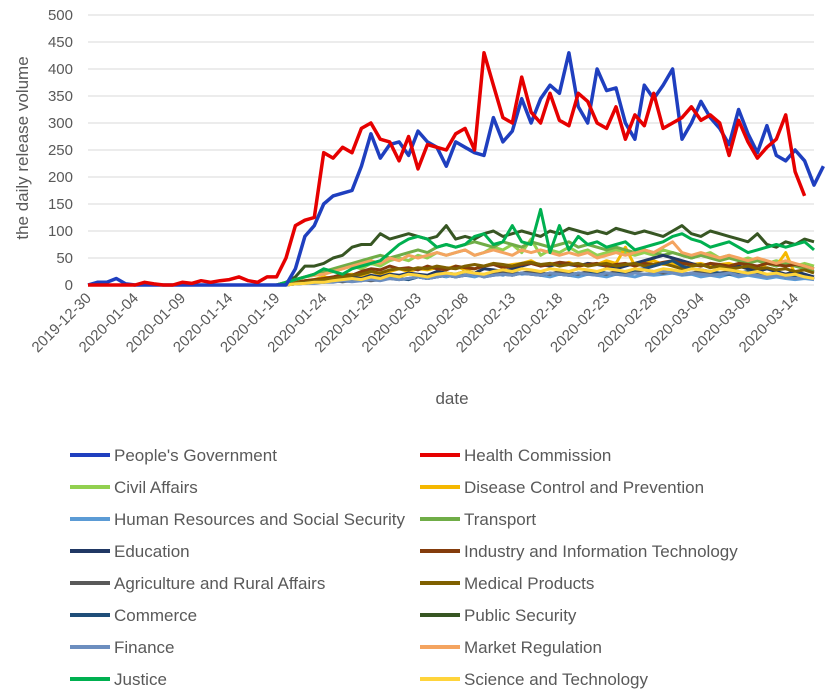 The width and height of the screenshot is (836, 697). What do you see at coordinates (140, 679) in the screenshot?
I see `legend-label: Justice` at bounding box center [140, 679].